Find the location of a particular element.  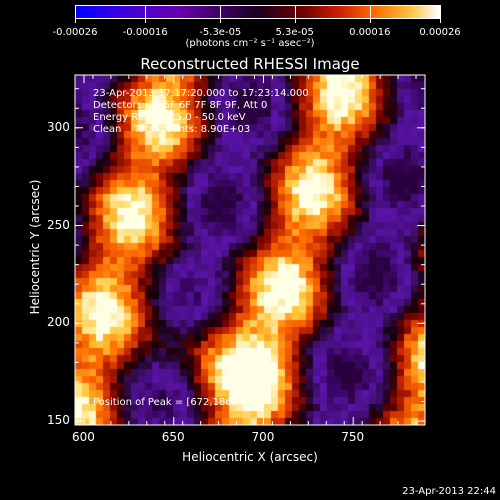

colorbar-units: (photons cm⁻² s⁻¹ asec⁻²) is located at coordinates (250, 43).